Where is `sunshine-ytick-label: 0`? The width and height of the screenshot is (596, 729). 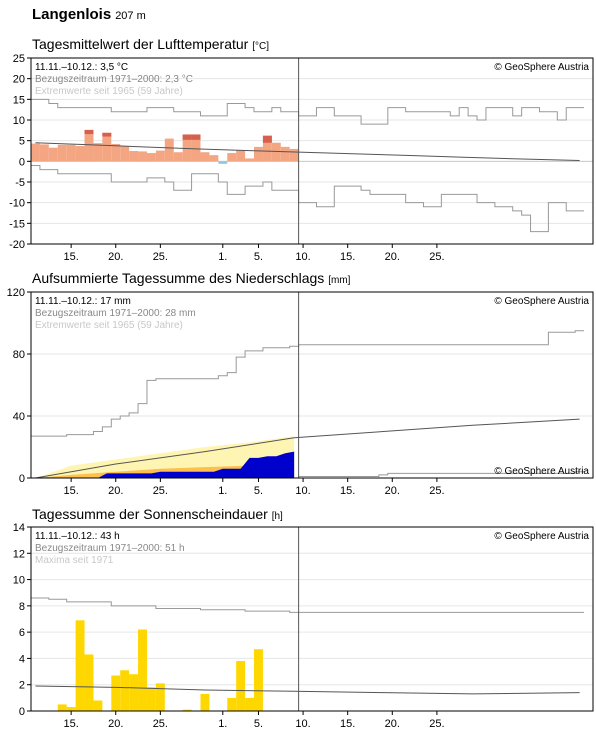
sunshine-ytick-label: 0 is located at coordinates (22, 712).